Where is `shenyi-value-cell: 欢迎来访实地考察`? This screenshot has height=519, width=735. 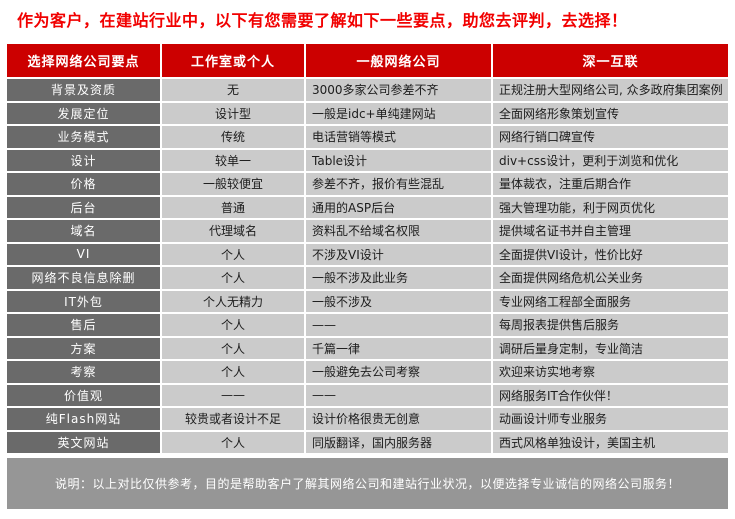
shenyi-value-cell: 欢迎来访实地考察 is located at coordinates (610, 372).